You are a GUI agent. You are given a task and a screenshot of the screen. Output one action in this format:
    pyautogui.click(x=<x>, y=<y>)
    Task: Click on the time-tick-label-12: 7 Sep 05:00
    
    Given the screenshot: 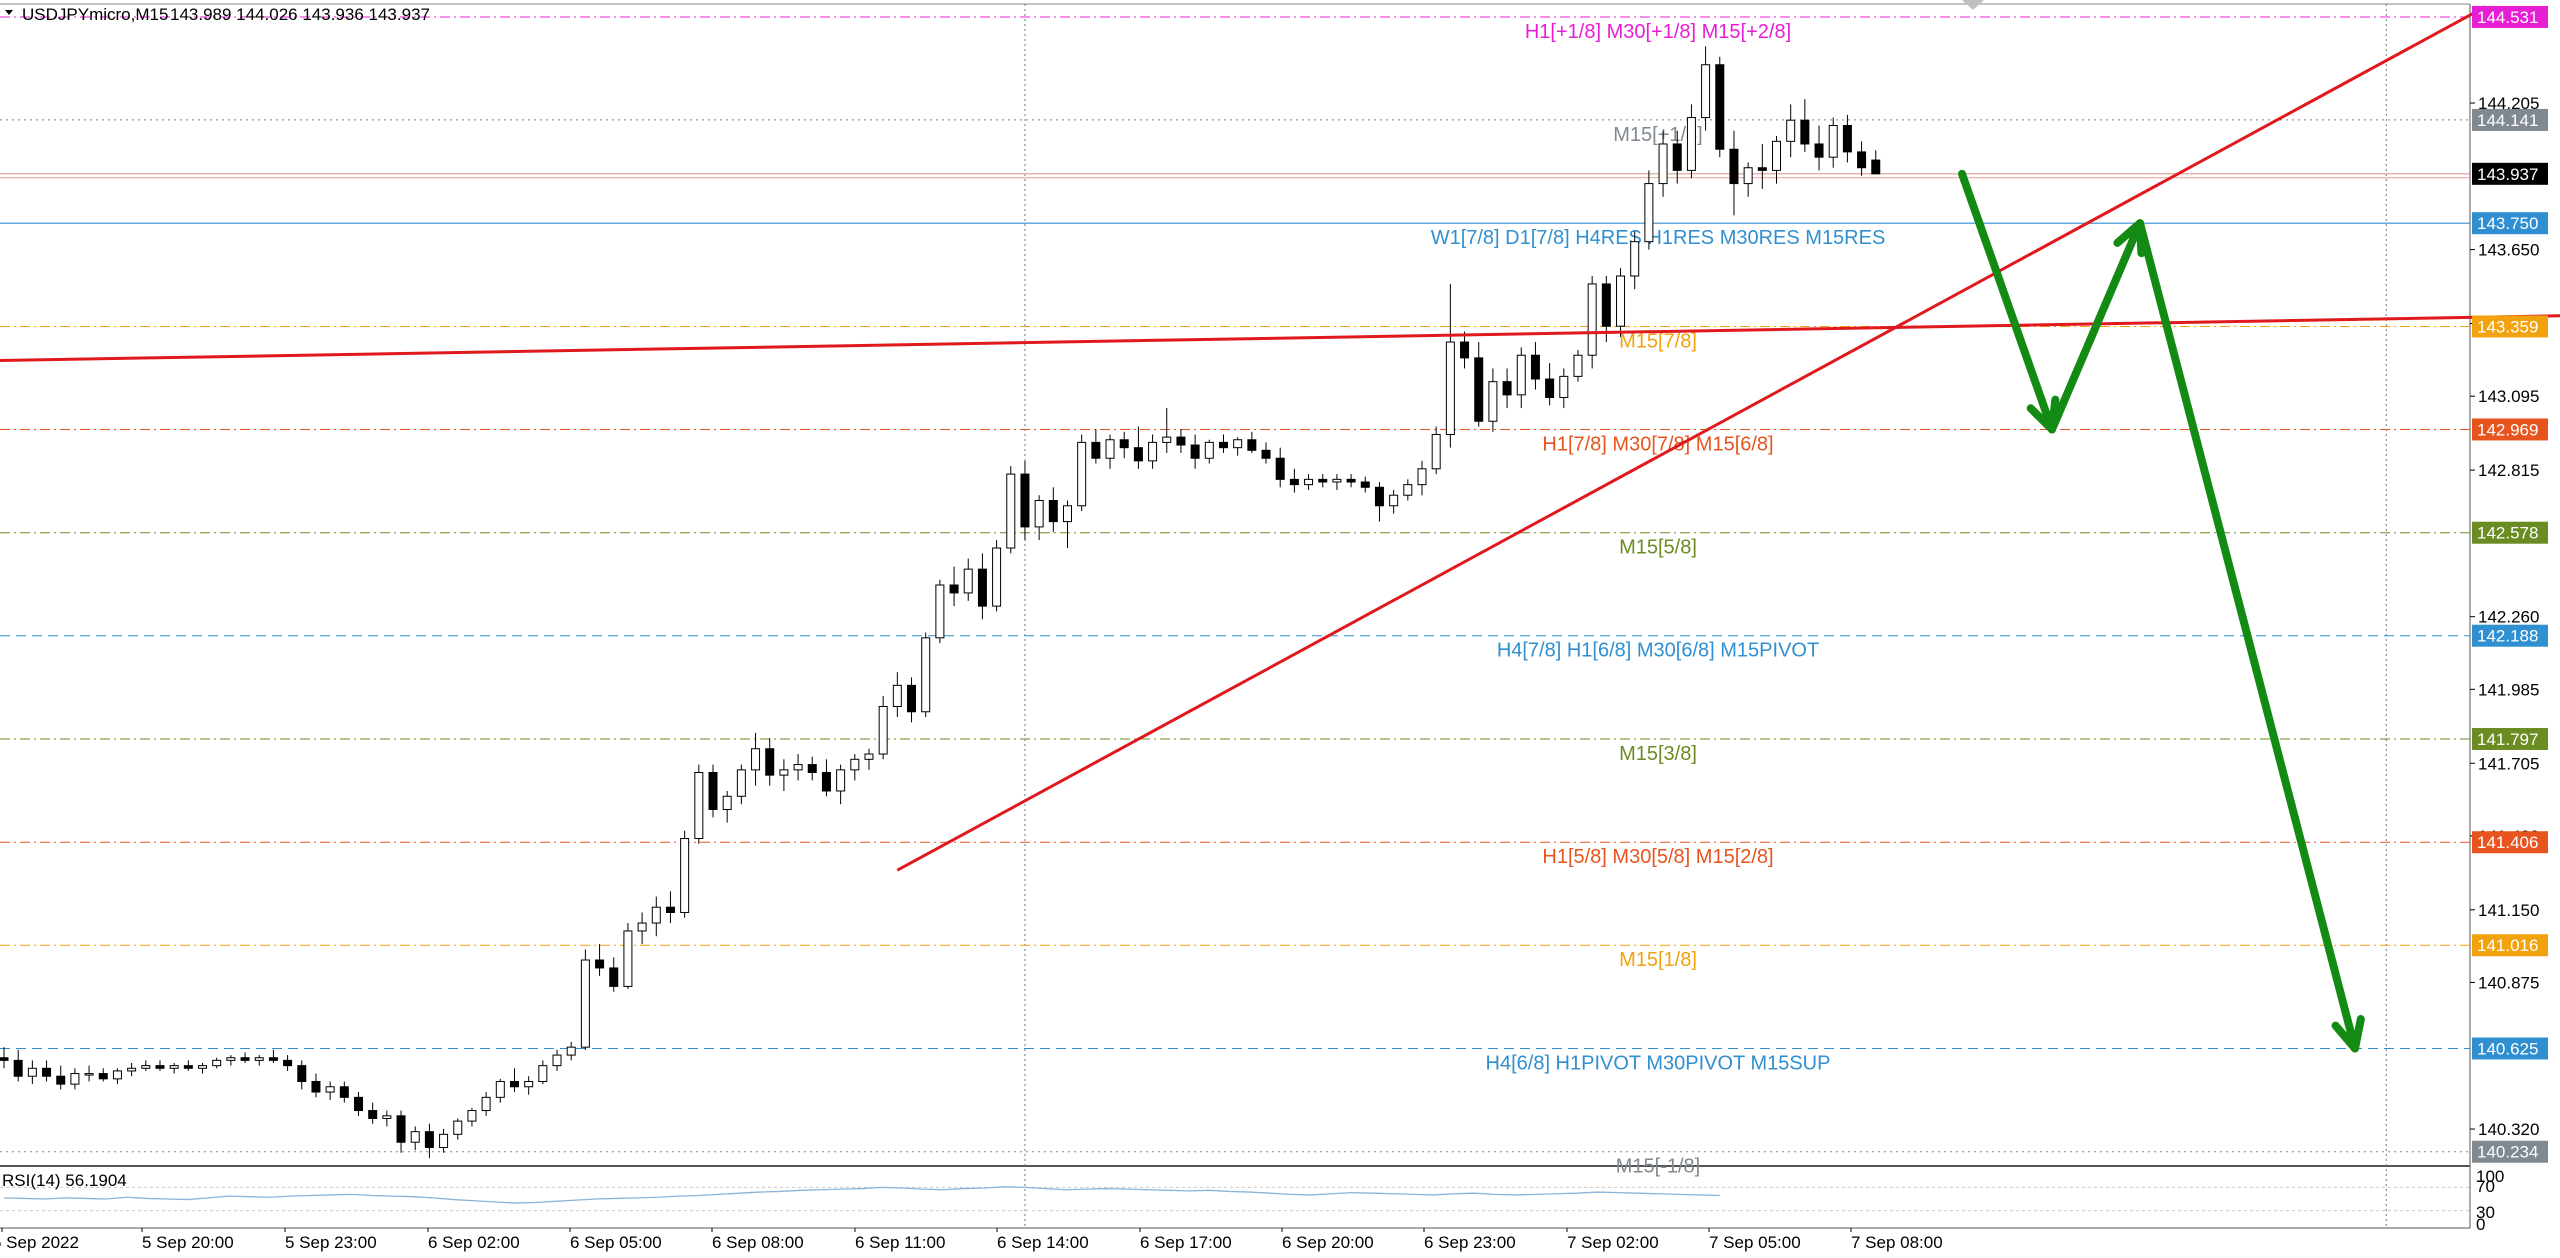 What is the action you would take?
    pyautogui.click(x=1755, y=1242)
    